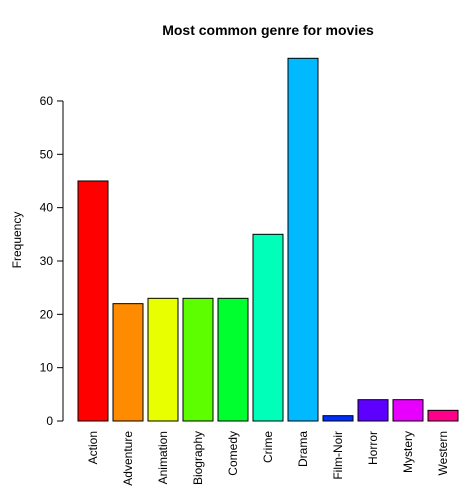  I want to click on y-tick-label: 40, so click(47, 208).